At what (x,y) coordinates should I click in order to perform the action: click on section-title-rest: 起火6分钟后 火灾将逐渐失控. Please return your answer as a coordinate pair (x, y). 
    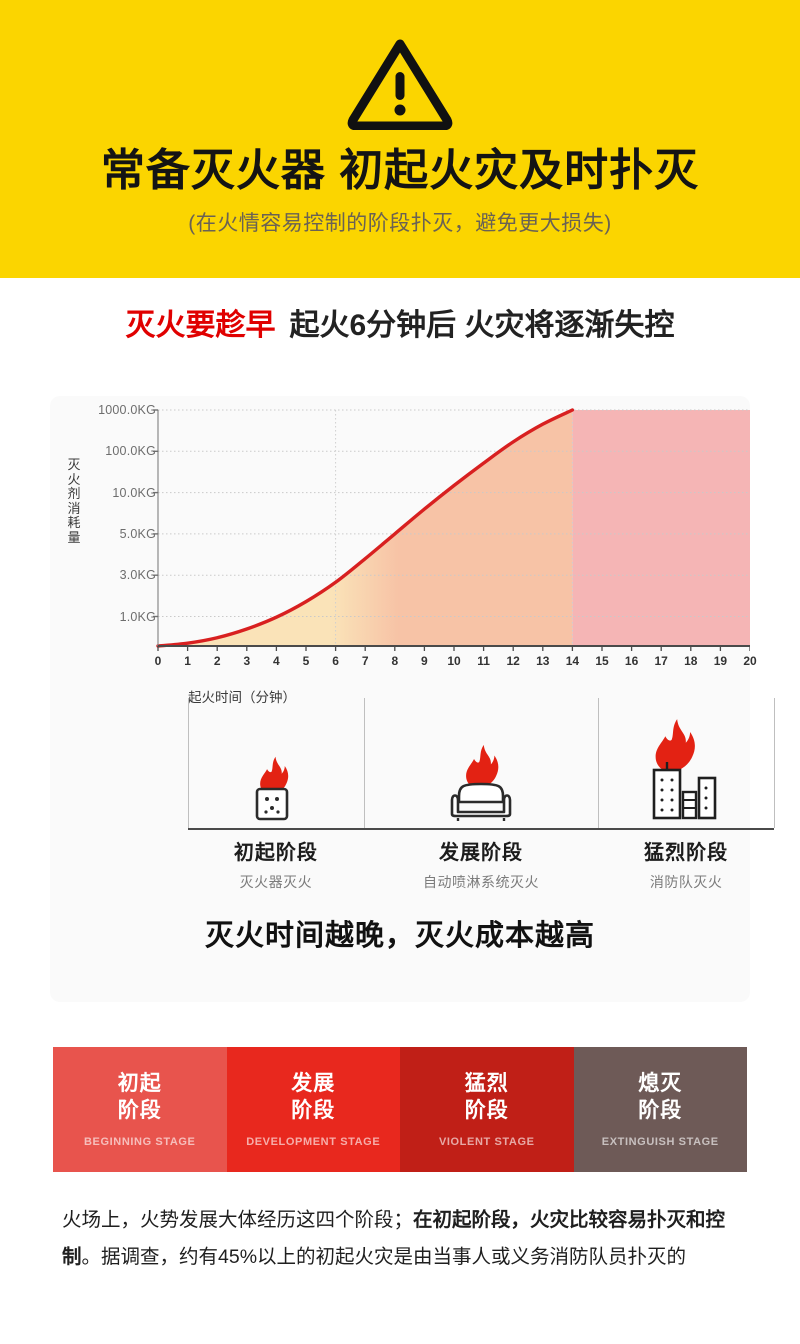
    Looking at the image, I should click on (482, 325).